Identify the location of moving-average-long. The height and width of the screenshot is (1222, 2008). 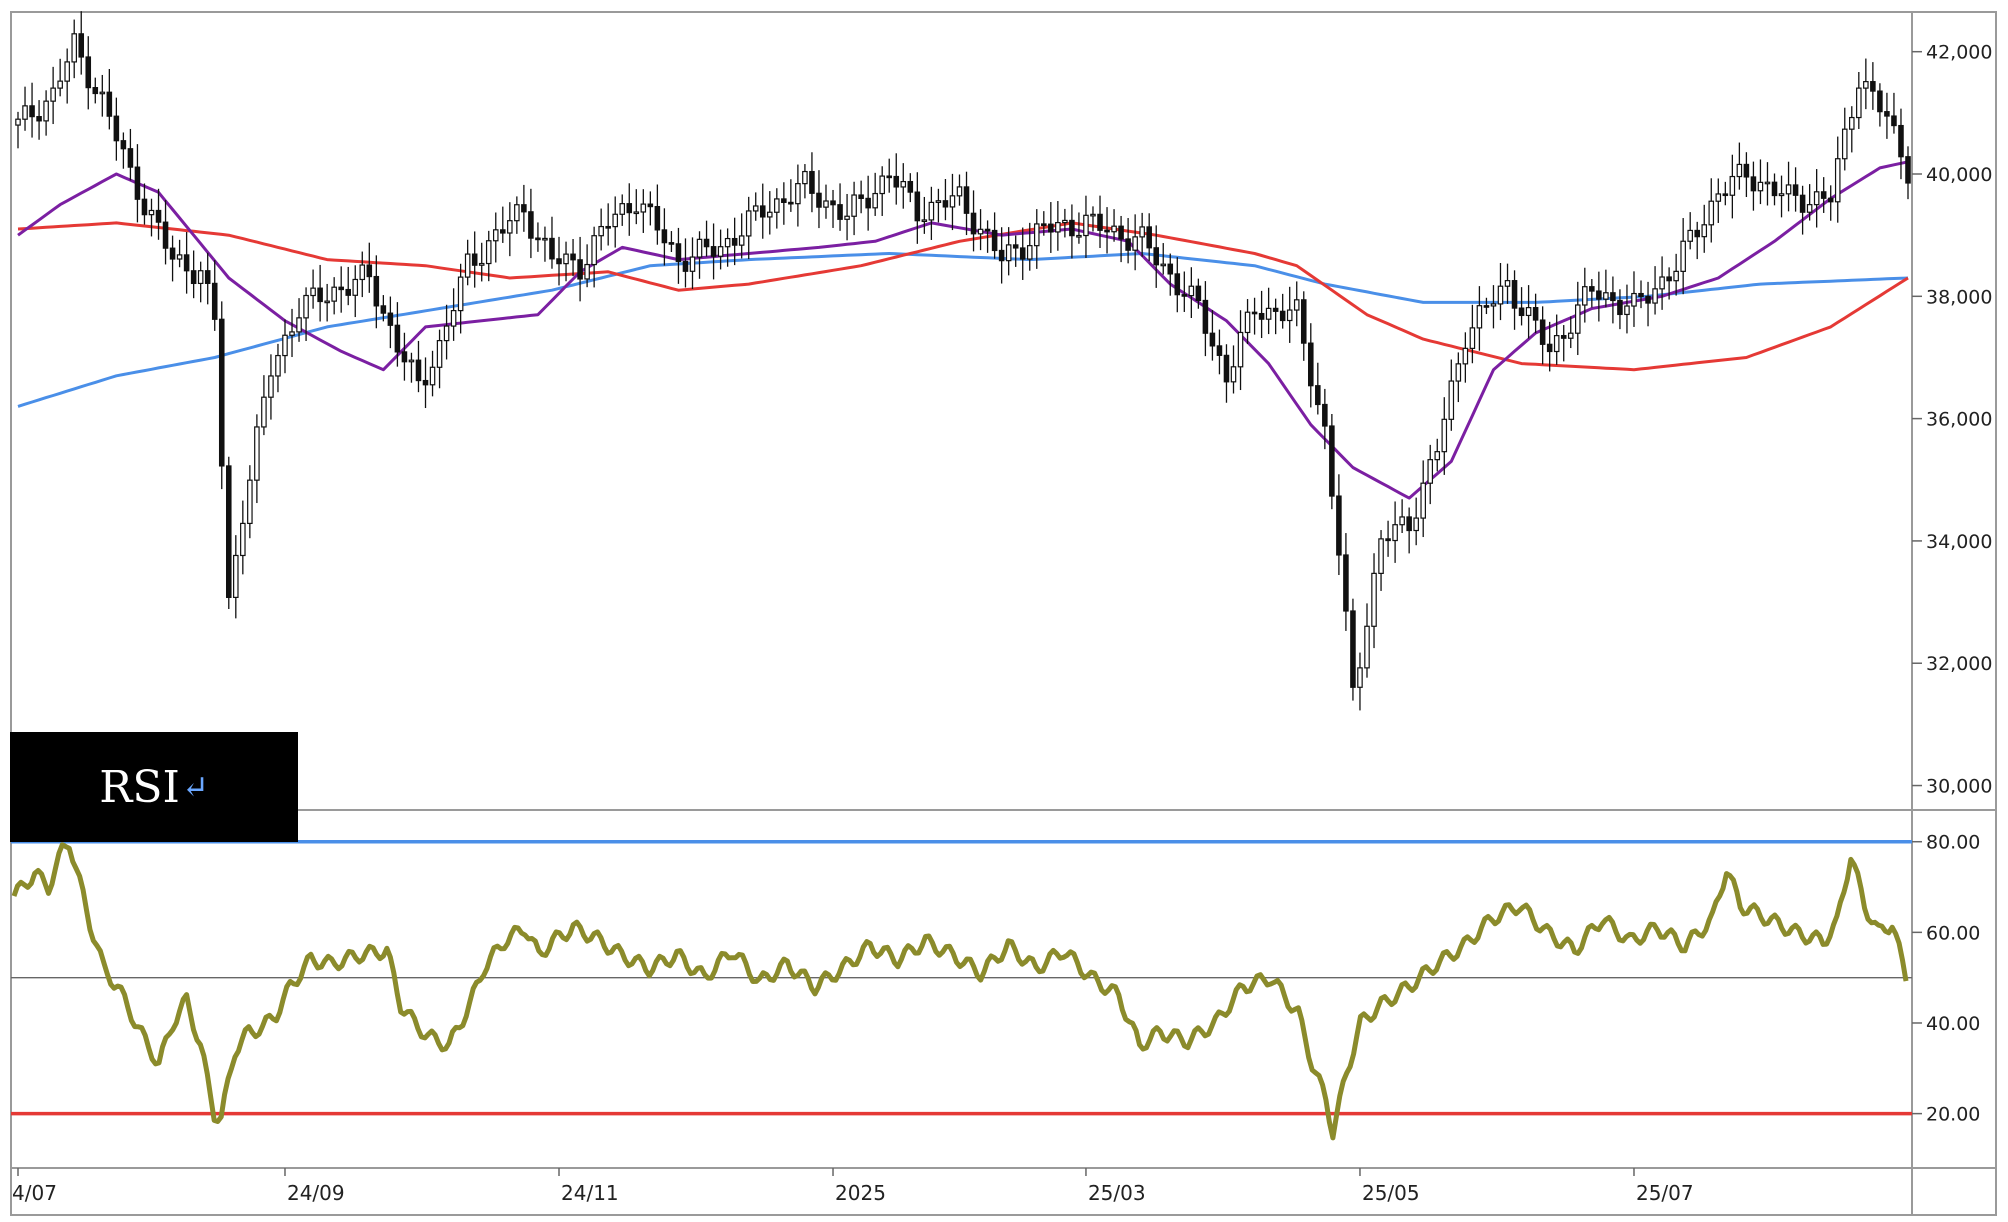
(963, 330).